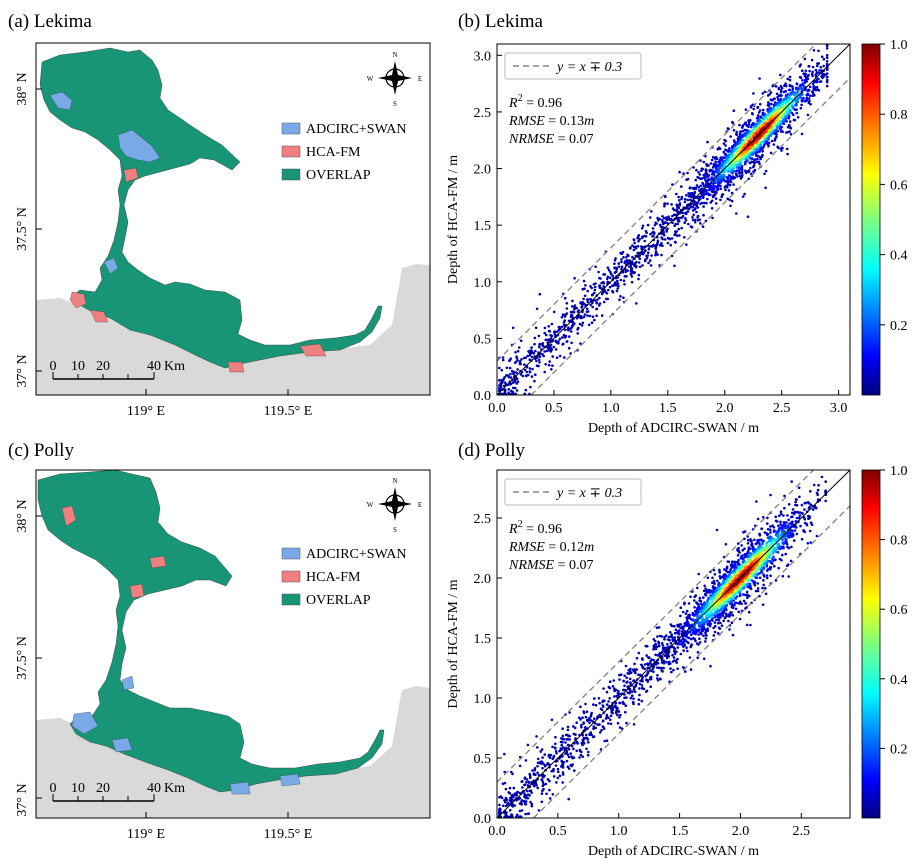 The width and height of the screenshot is (914, 866). I want to click on x-tick-label: 3.0, so click(839, 408).